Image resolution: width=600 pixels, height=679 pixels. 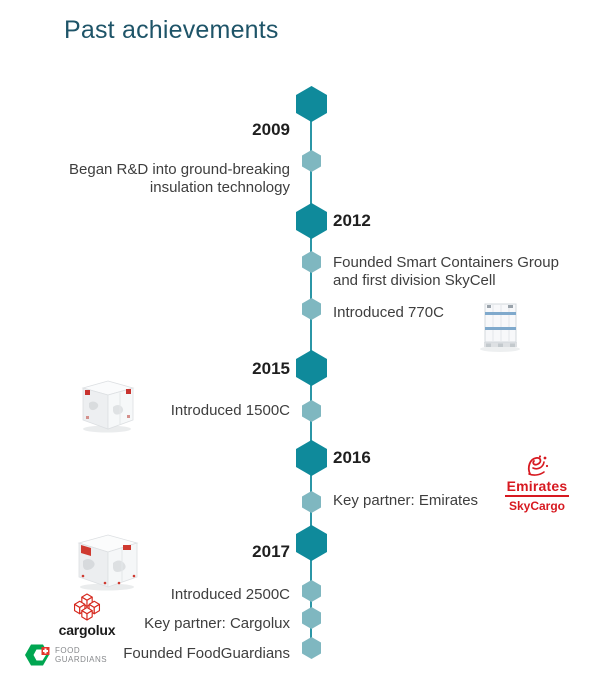 What do you see at coordinates (87, 607) in the screenshot?
I see `cargolux-cubes-icon` at bounding box center [87, 607].